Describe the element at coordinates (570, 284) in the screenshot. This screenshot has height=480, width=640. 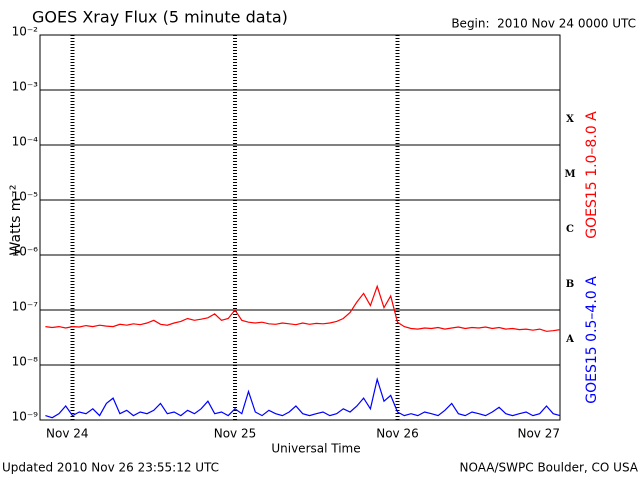
I see `flare-class-label: B` at that location.